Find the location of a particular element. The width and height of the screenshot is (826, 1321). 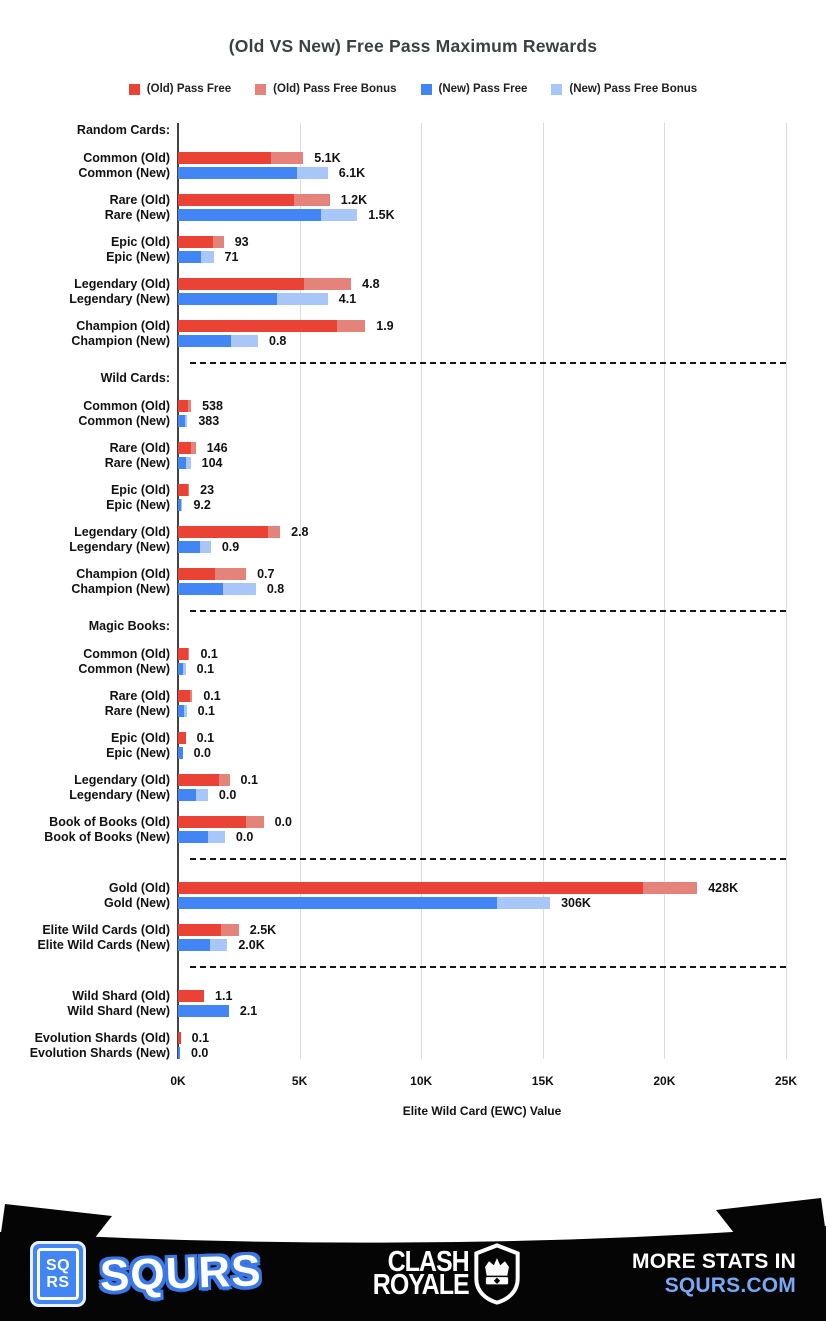

value-label: 1.1 is located at coordinates (224, 996).